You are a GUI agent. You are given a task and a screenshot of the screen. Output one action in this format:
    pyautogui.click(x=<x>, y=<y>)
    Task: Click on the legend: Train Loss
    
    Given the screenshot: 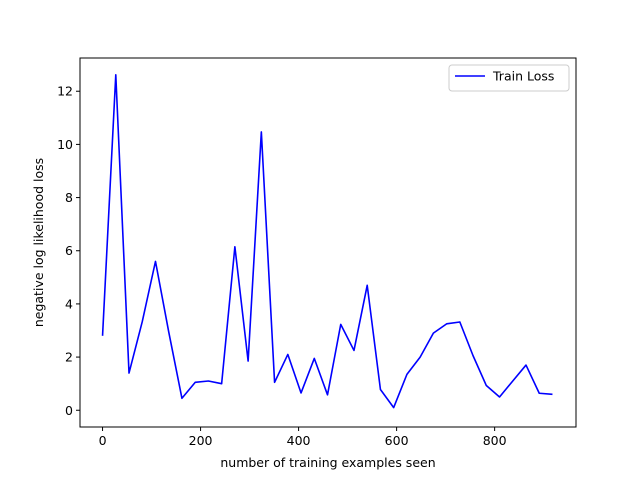 What is the action you would take?
    pyautogui.click(x=509, y=78)
    